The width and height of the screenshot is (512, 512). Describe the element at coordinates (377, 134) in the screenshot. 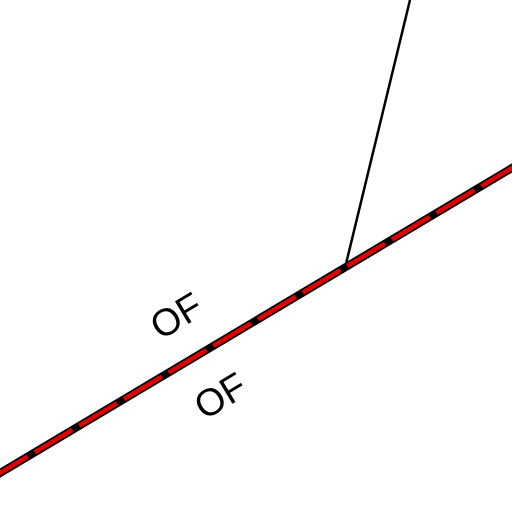

I see `branch-line` at that location.